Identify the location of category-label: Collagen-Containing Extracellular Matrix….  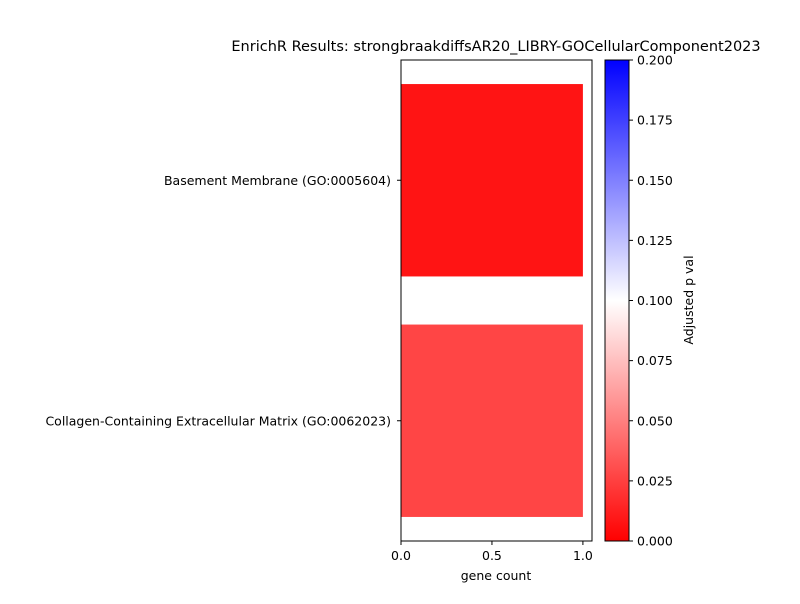
(218, 420).